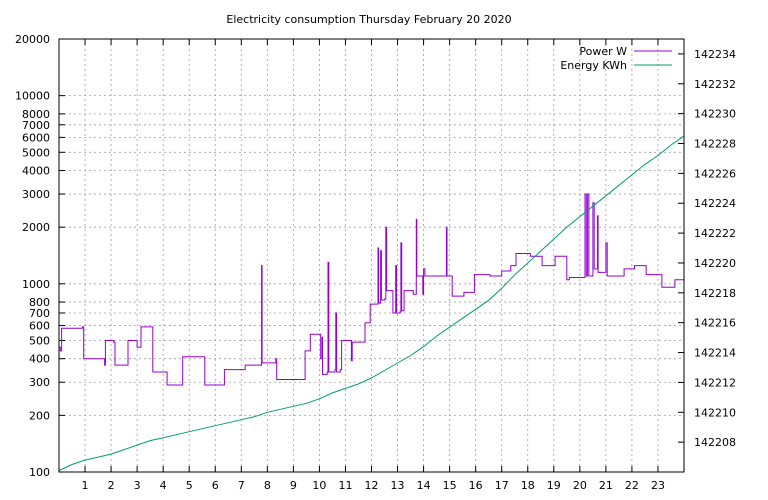 Image resolution: width=768 pixels, height=500 pixels. Describe the element at coordinates (215, 485) in the screenshot. I see `x-tick-label: 6` at that location.